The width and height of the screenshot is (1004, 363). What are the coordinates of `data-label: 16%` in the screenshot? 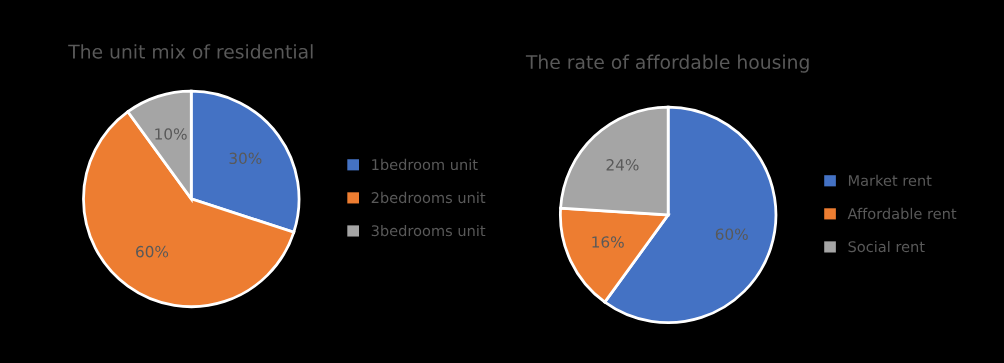 It's located at (608, 242).